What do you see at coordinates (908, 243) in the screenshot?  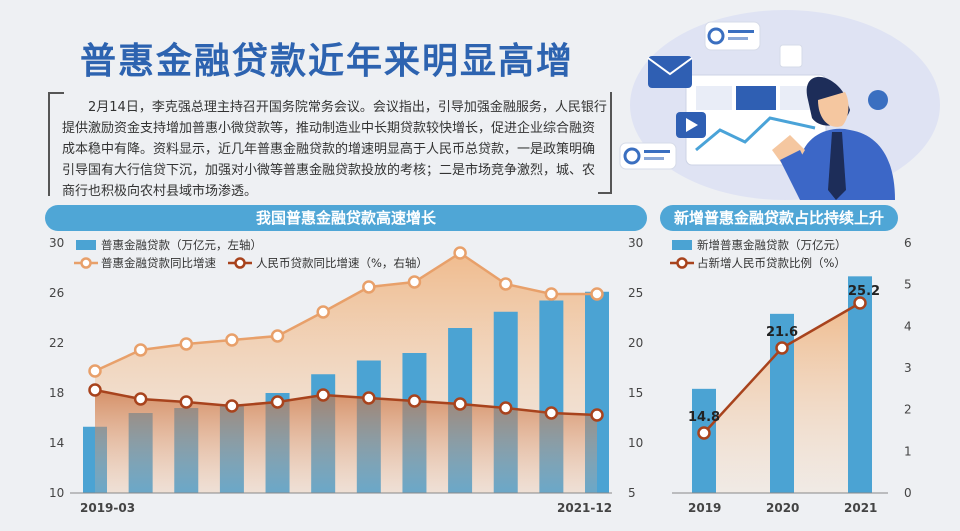 I see `chart2-right-tick: 6` at bounding box center [908, 243].